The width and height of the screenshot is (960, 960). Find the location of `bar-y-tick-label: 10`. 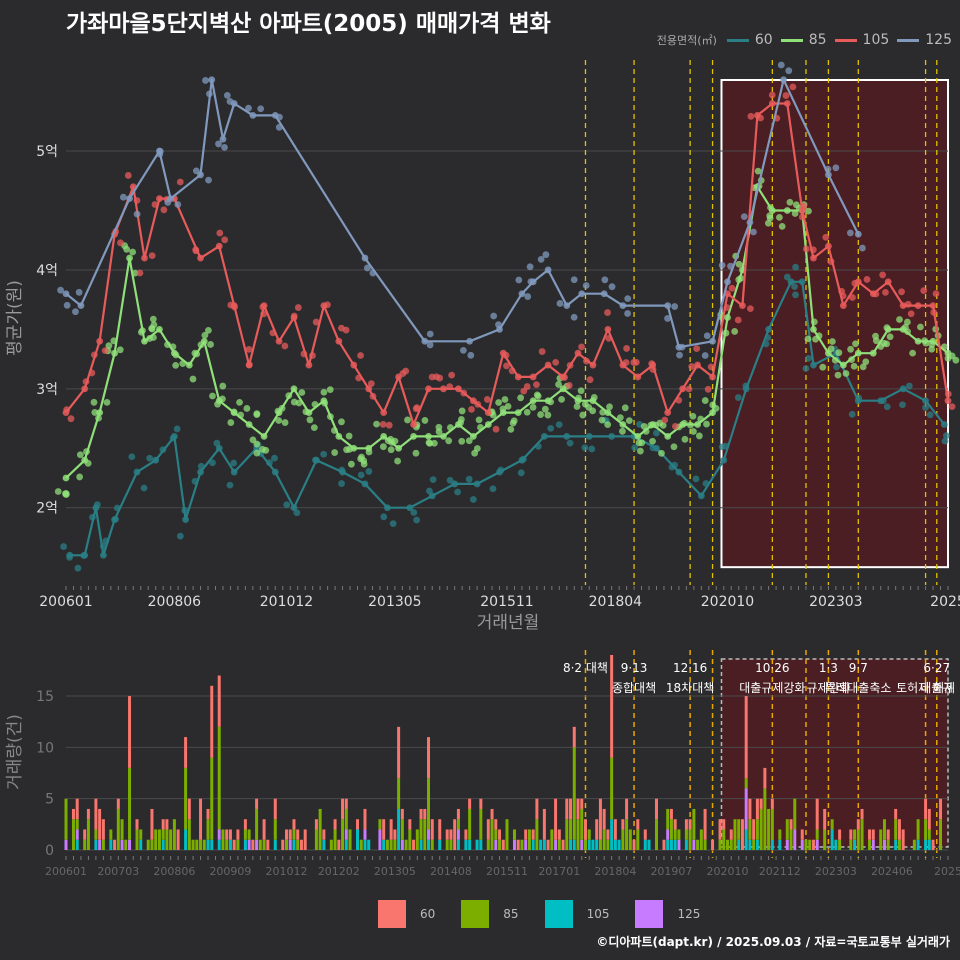

bar-y-tick-label: 10 is located at coordinates (45, 748).